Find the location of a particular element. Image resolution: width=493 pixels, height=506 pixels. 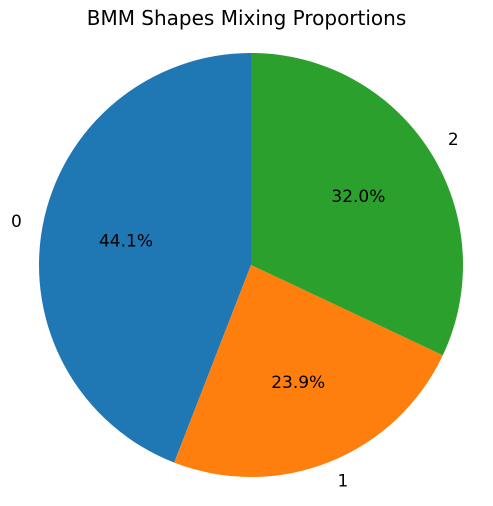

slice-value-label-1: 23.9% is located at coordinates (298, 383).